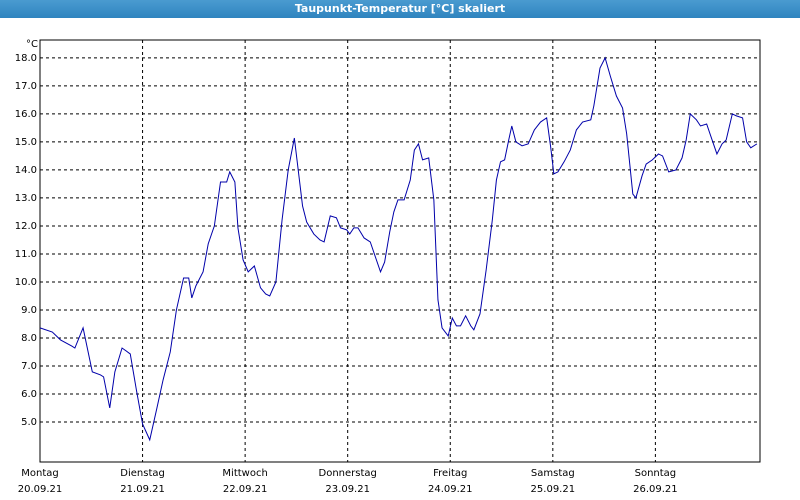 The width and height of the screenshot is (800, 500). Describe the element at coordinates (29, 366) in the screenshot. I see `y-tick-label: 7.0` at that location.